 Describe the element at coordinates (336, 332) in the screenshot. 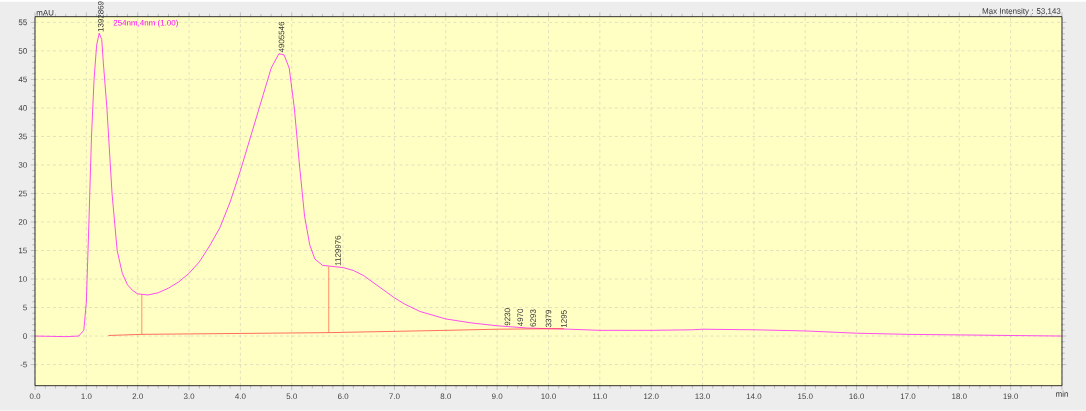

I see `line-series` at that location.